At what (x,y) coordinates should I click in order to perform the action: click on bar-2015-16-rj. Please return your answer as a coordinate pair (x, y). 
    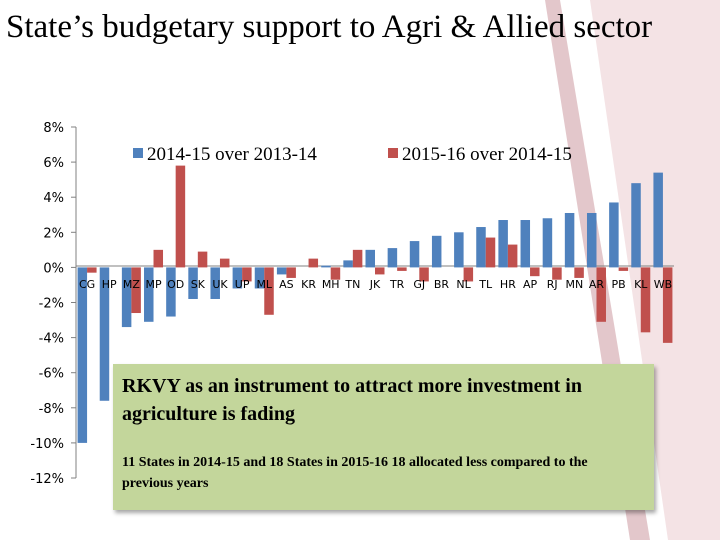
    Looking at the image, I should click on (557, 273).